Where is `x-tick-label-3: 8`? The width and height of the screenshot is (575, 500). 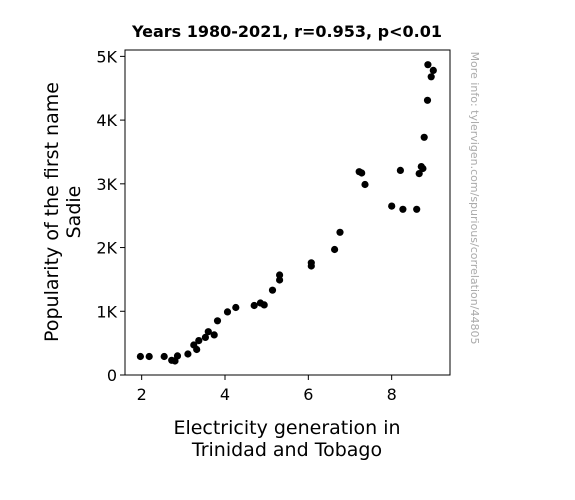 x-tick-label-3: 8 is located at coordinates (392, 394).